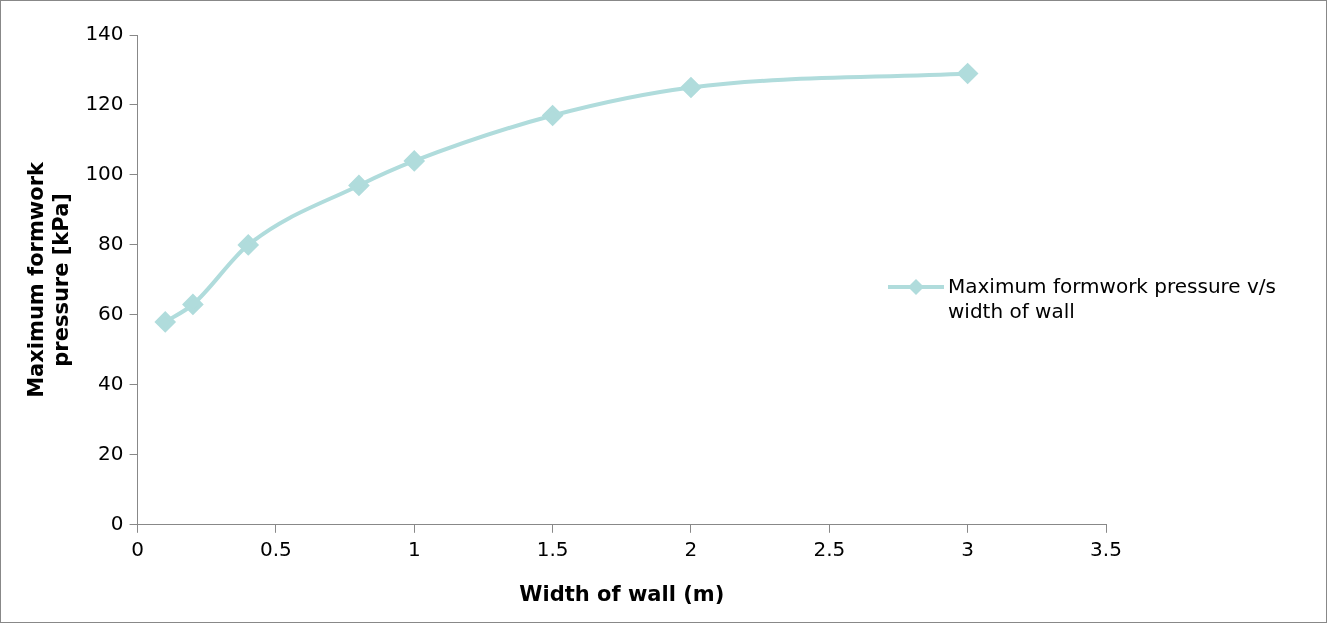  Describe the element at coordinates (117, 523) in the screenshot. I see `y-tick-label: 0` at that location.